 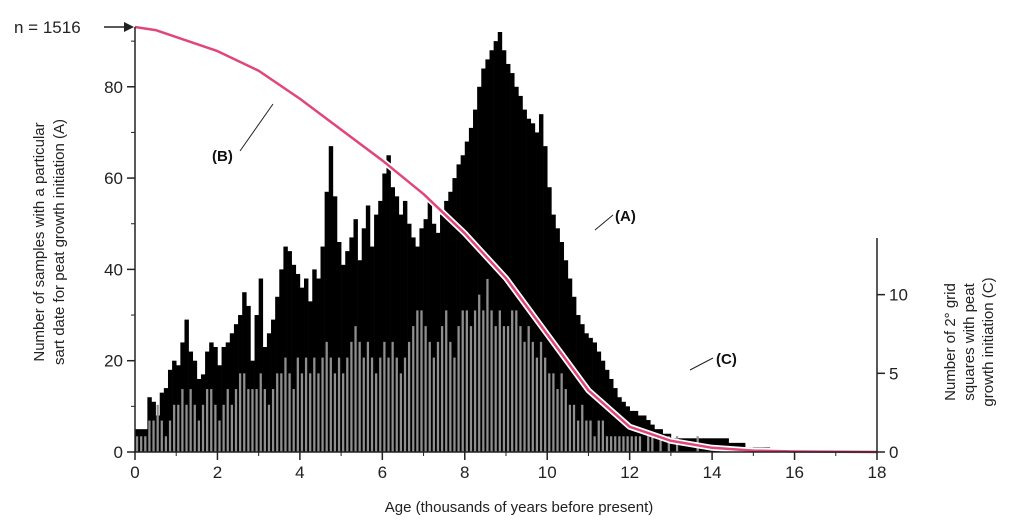 What do you see at coordinates (59, 242) in the screenshot?
I see `y-axis-left-title-line: sart date for peat growth initiation (A)` at bounding box center [59, 242].